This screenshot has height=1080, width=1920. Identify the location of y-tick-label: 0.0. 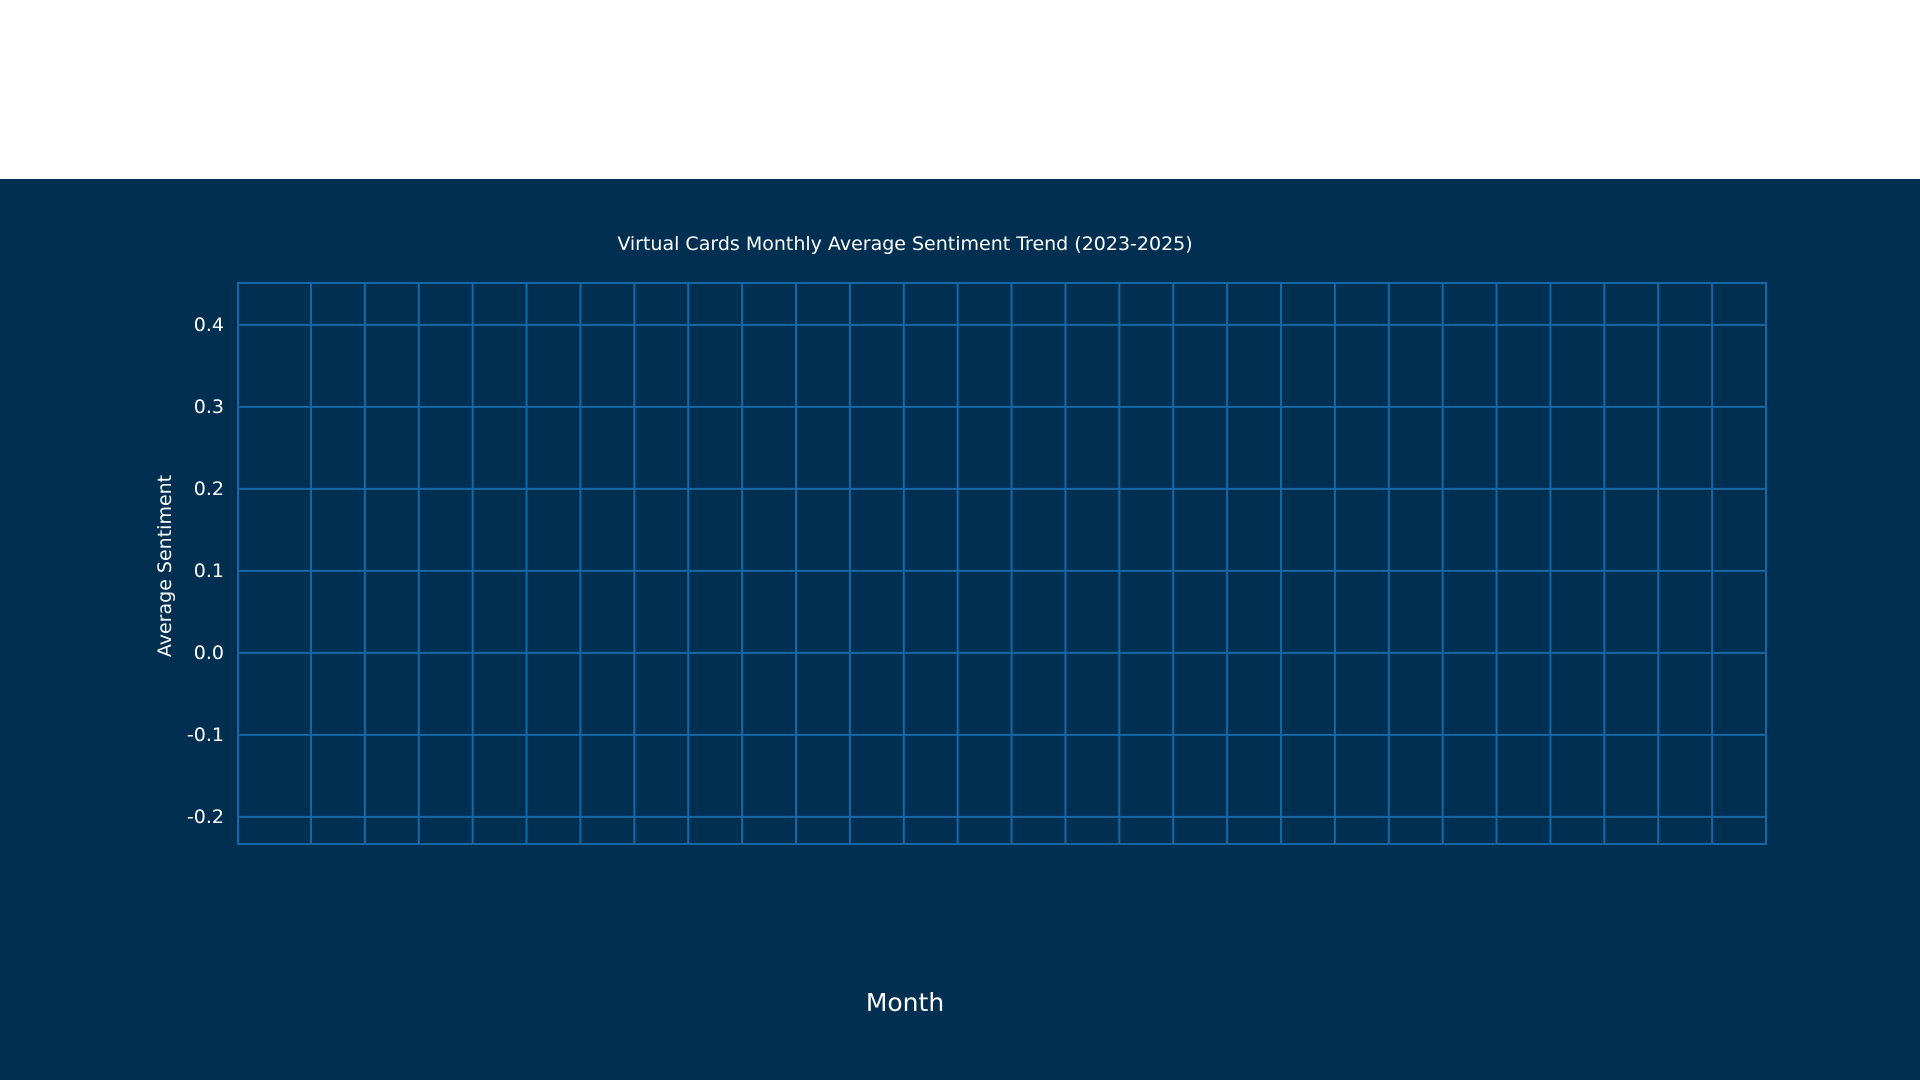
(209, 653).